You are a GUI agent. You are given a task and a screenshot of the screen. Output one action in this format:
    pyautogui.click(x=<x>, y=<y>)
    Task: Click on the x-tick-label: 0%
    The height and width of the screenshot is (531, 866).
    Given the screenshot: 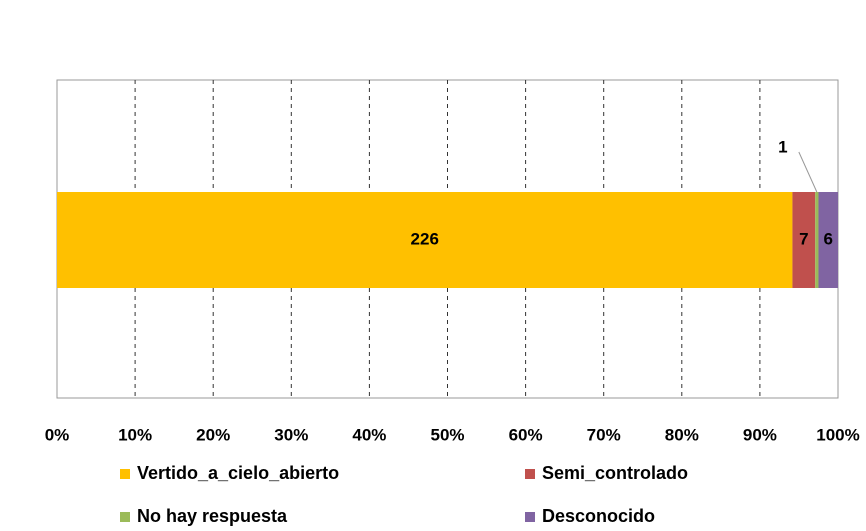 What is the action you would take?
    pyautogui.click(x=57, y=434)
    